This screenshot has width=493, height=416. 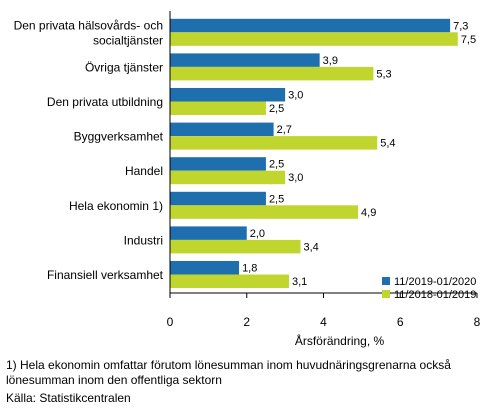 What do you see at coordinates (170, 322) in the screenshot?
I see `x-tick-label: 0` at bounding box center [170, 322].